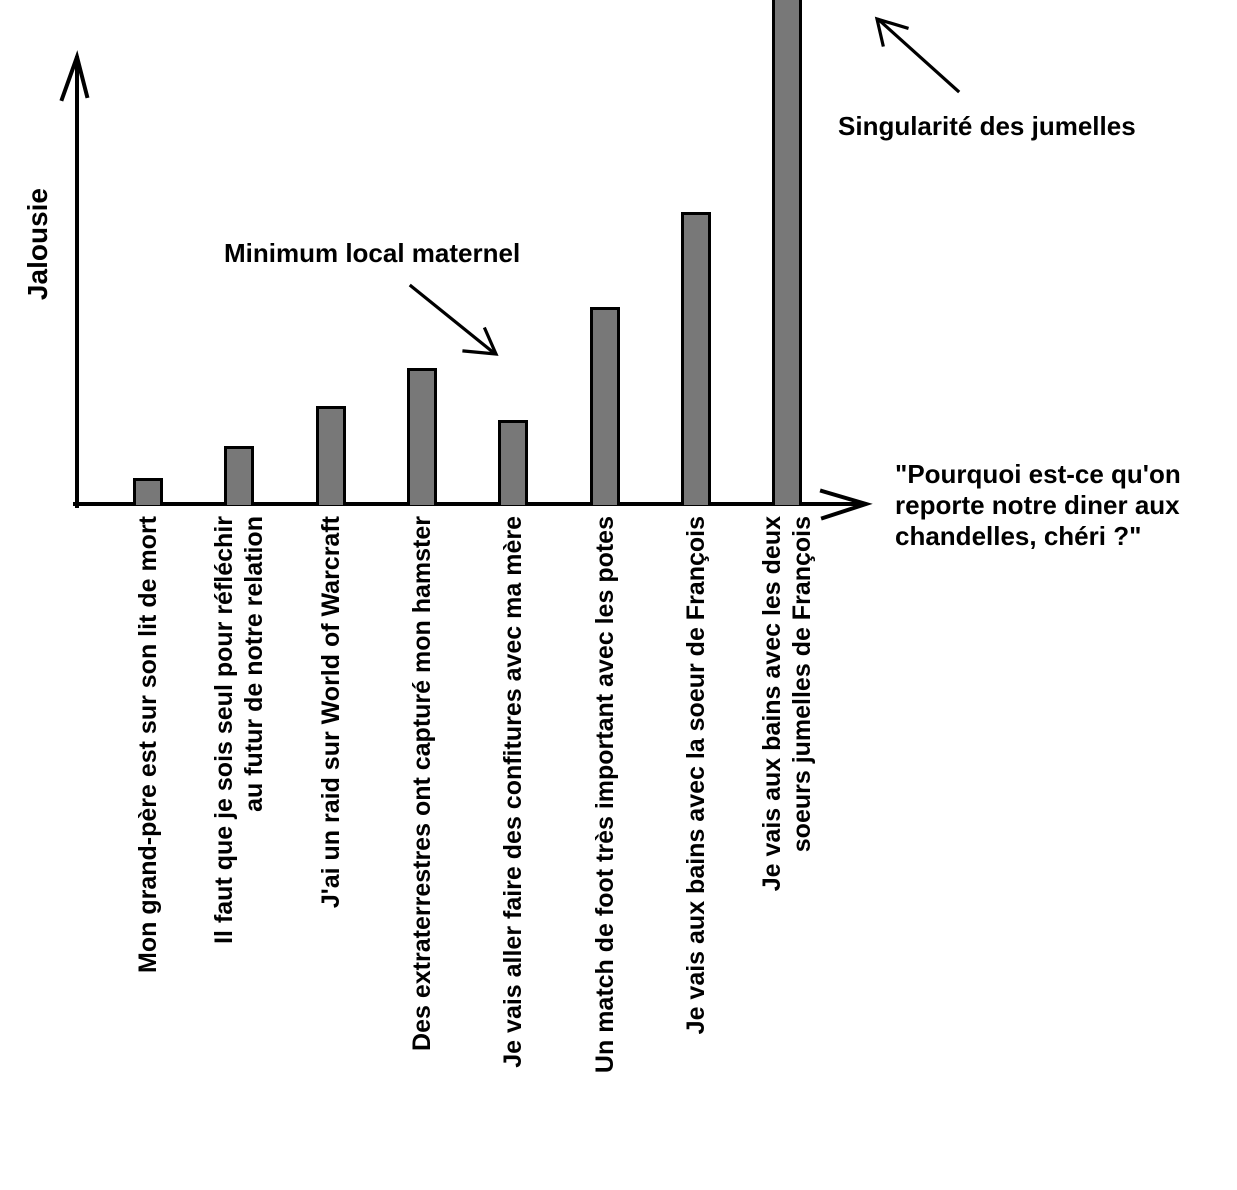  I want to click on y-axis-label: Jalousie, so click(37, 244).